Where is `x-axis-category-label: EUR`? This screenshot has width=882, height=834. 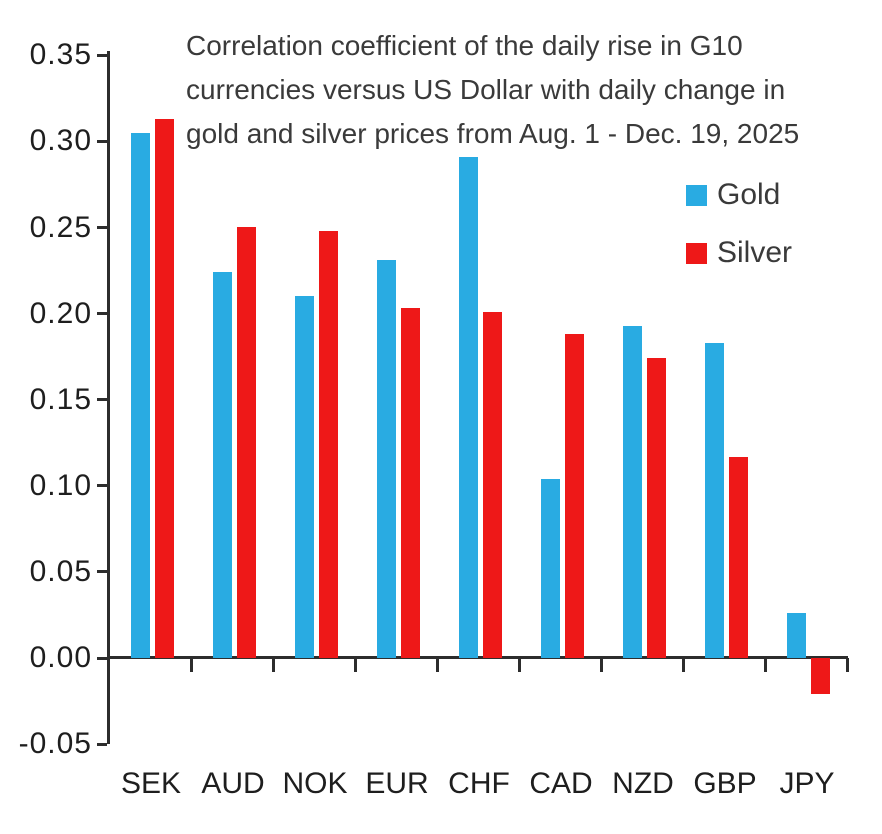
x-axis-category-label: EUR is located at coordinates (397, 783).